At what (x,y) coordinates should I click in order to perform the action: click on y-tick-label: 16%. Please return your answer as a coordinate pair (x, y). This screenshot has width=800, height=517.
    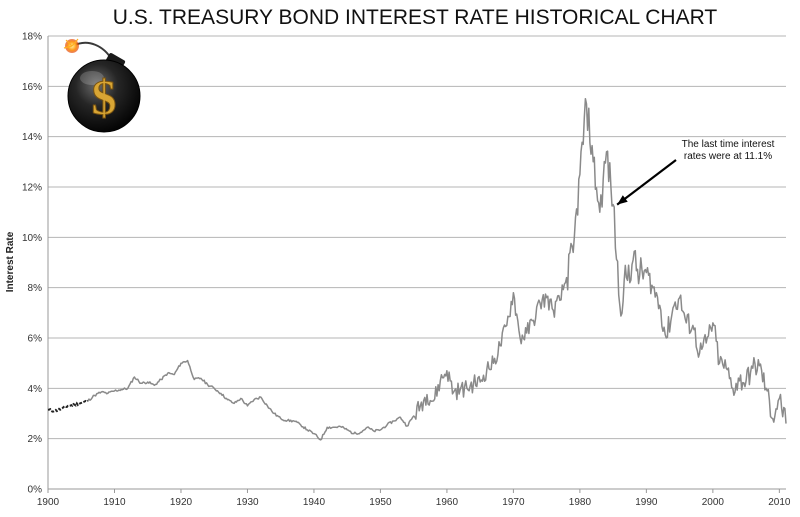
    Looking at the image, I should click on (32, 87).